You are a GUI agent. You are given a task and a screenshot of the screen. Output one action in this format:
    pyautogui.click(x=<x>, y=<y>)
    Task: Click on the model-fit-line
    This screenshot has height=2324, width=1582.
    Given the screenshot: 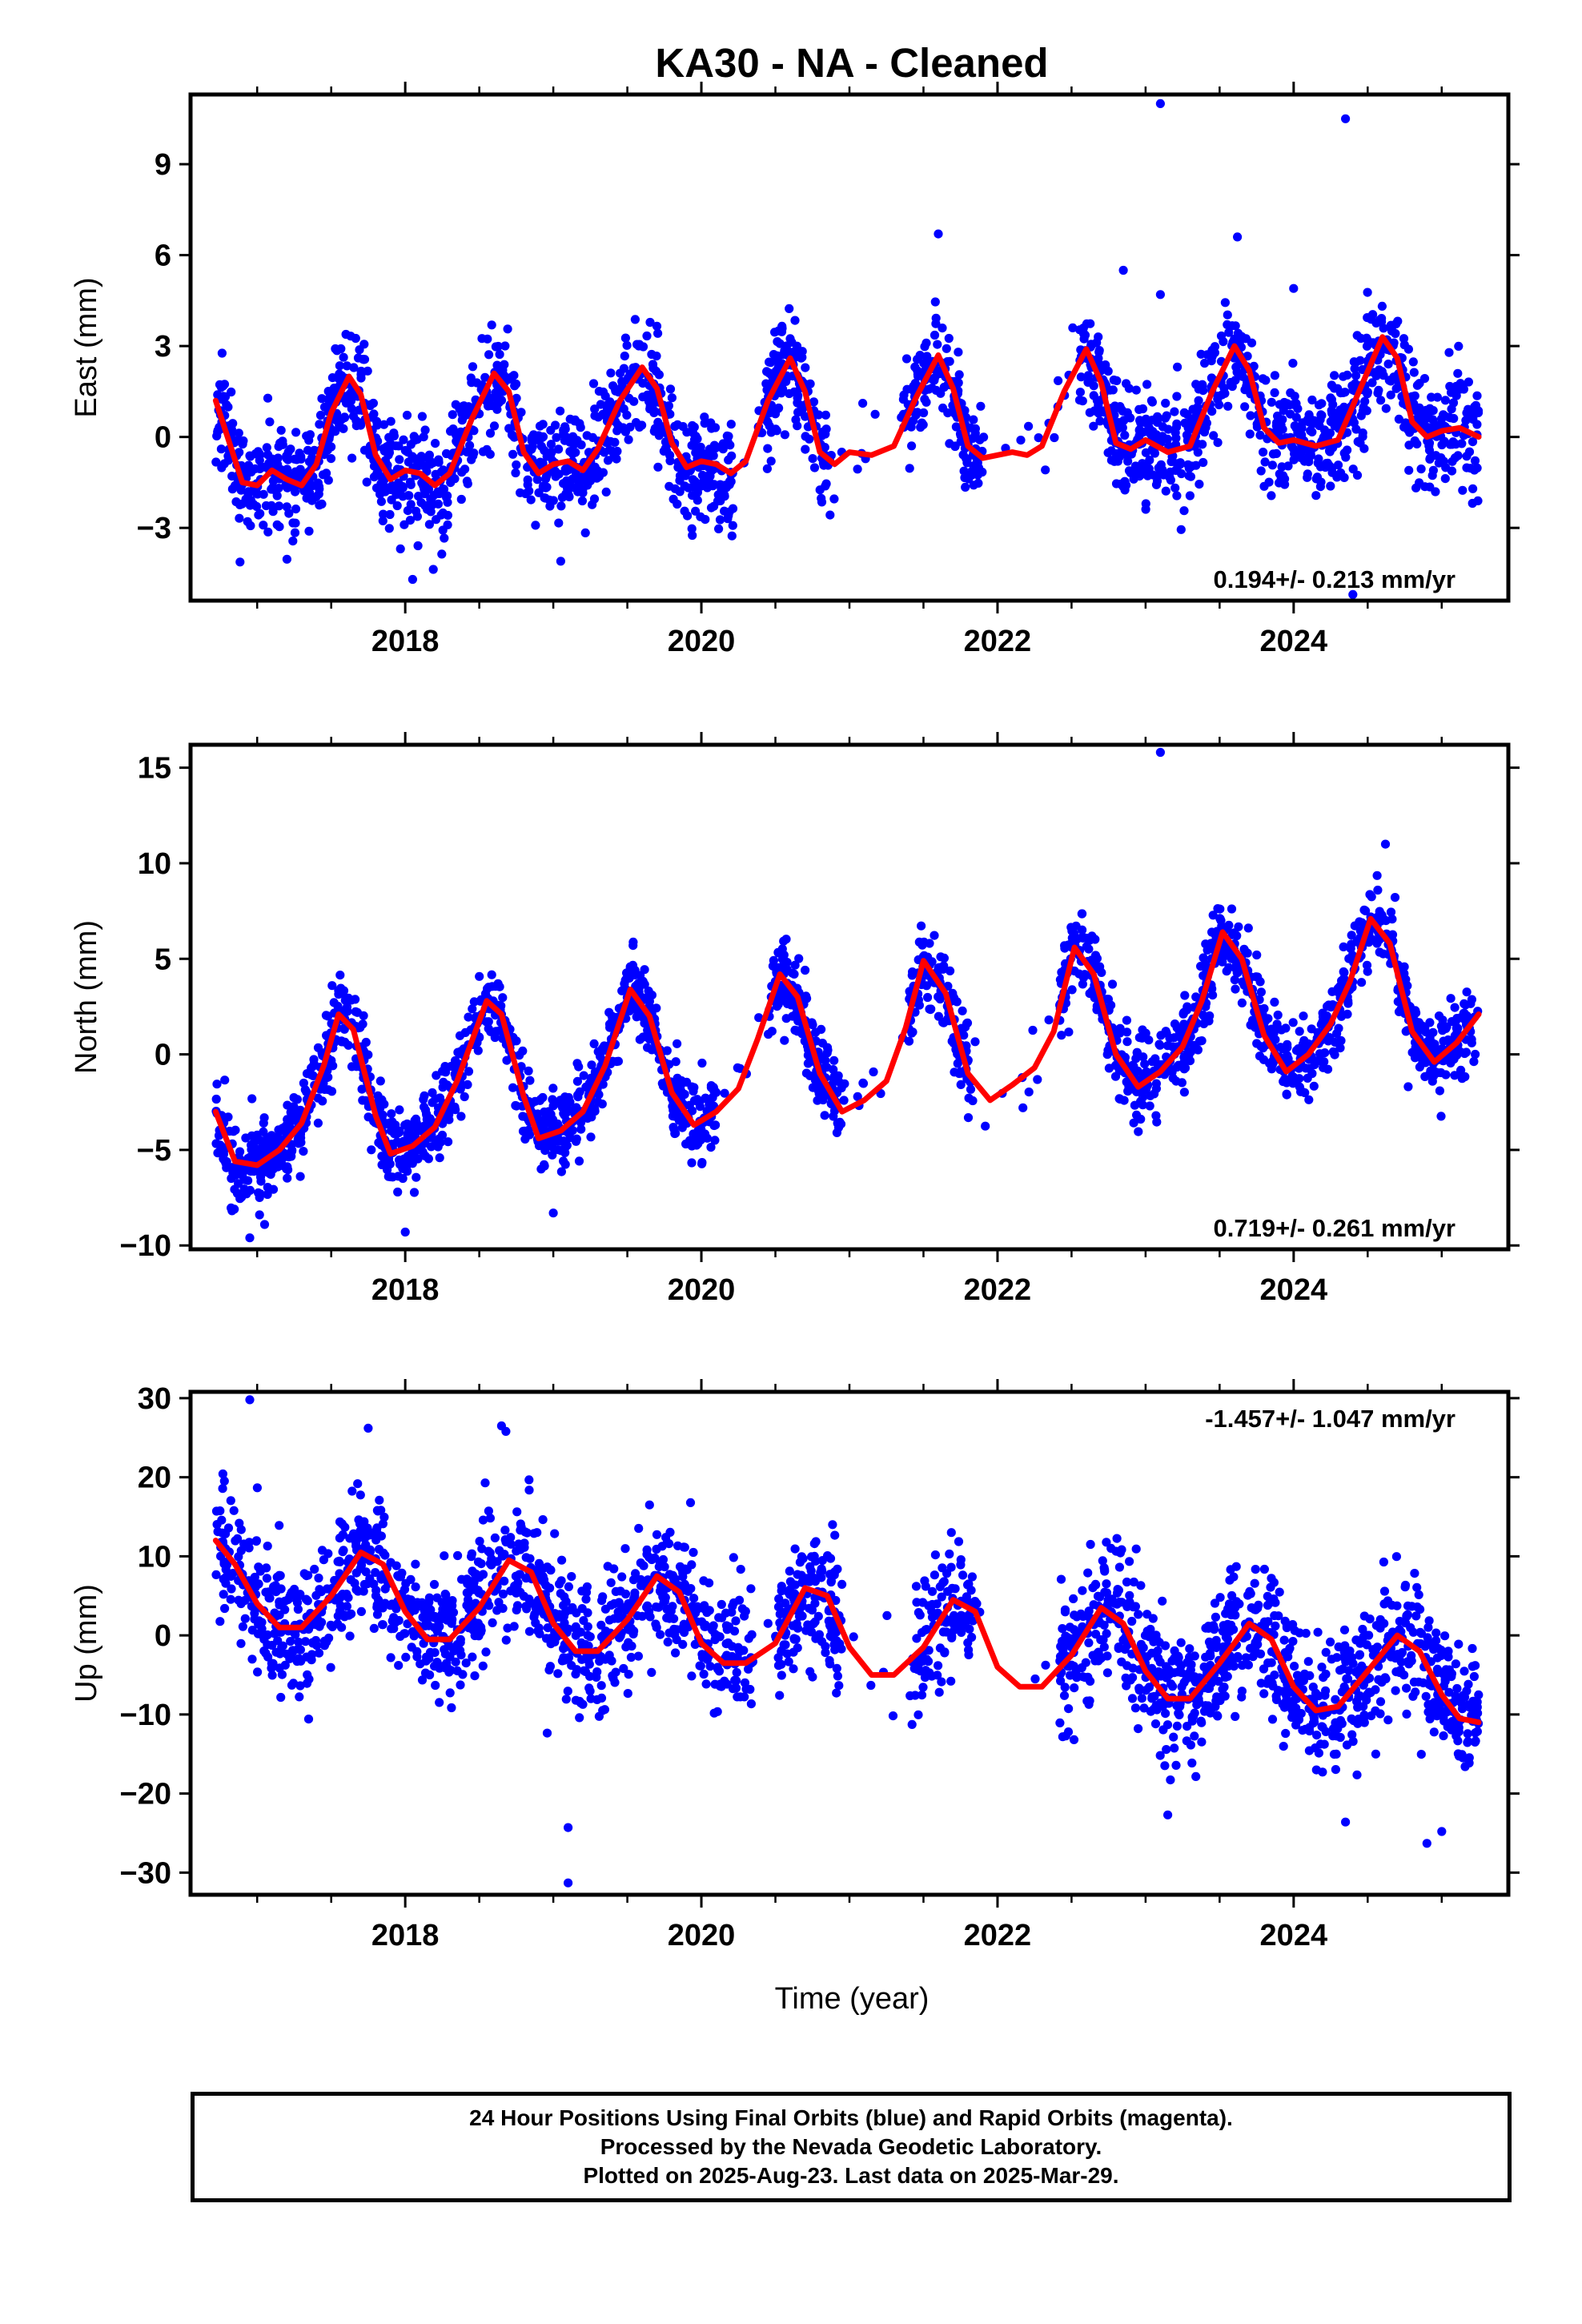 What is the action you would take?
    pyautogui.click(x=847, y=1041)
    